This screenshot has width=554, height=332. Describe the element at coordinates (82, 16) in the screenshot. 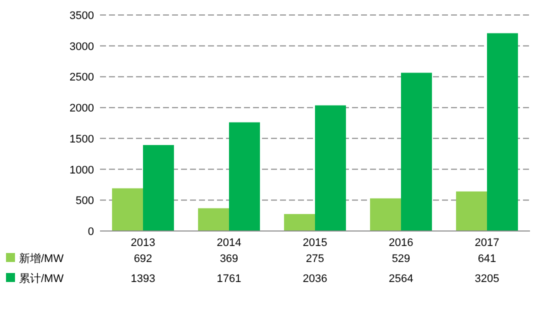

I see `y-tick-label: 3500` at that location.